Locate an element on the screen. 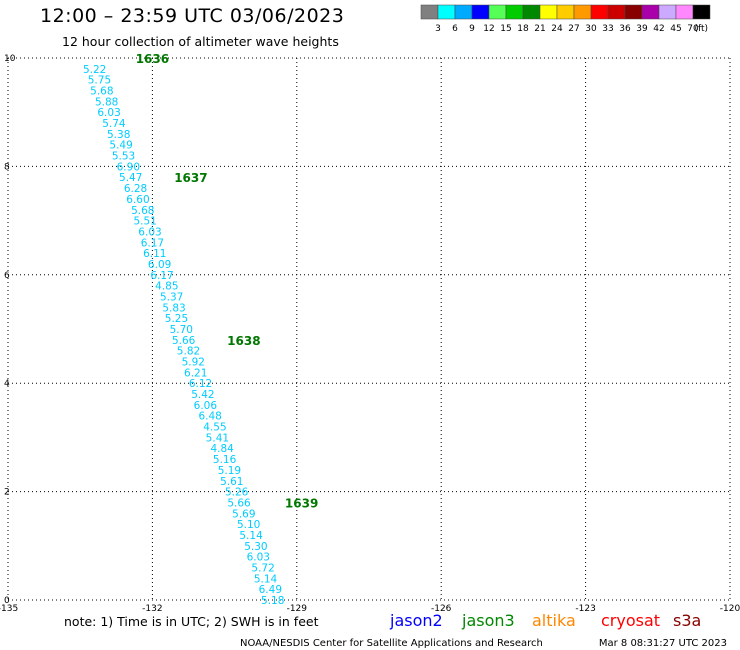 The width and height of the screenshot is (740, 650). wave-height-label: 5.72 is located at coordinates (262, 568).